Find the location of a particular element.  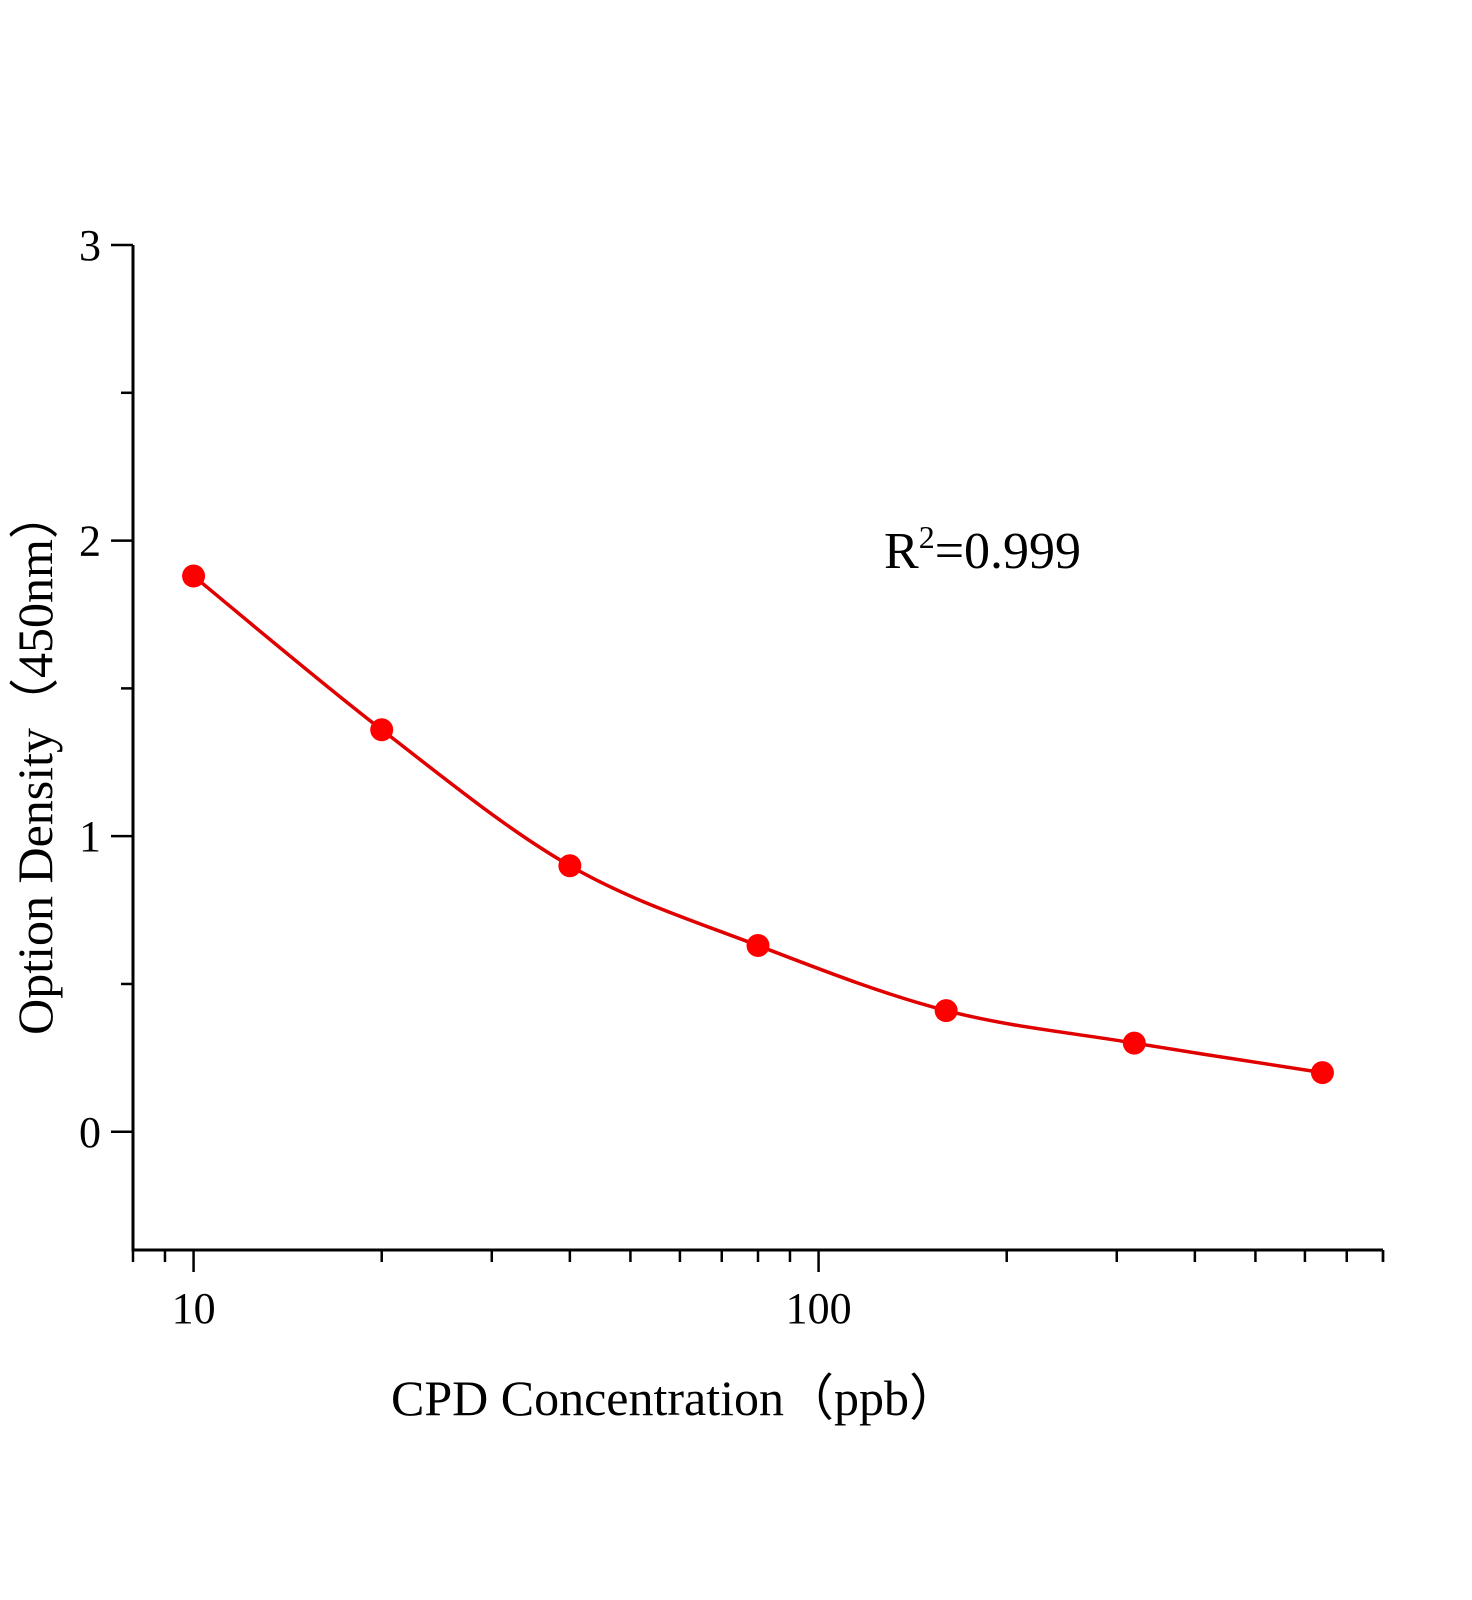

x-axis-title: CPD Concentration（ppb） is located at coordinates (675, 1398).